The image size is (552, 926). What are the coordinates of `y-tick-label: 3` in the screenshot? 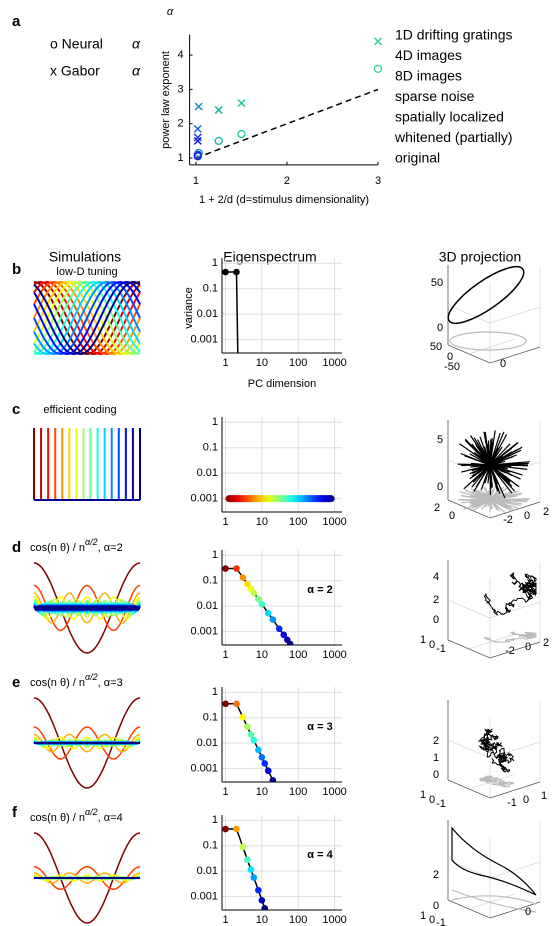 It's located at (180, 89).